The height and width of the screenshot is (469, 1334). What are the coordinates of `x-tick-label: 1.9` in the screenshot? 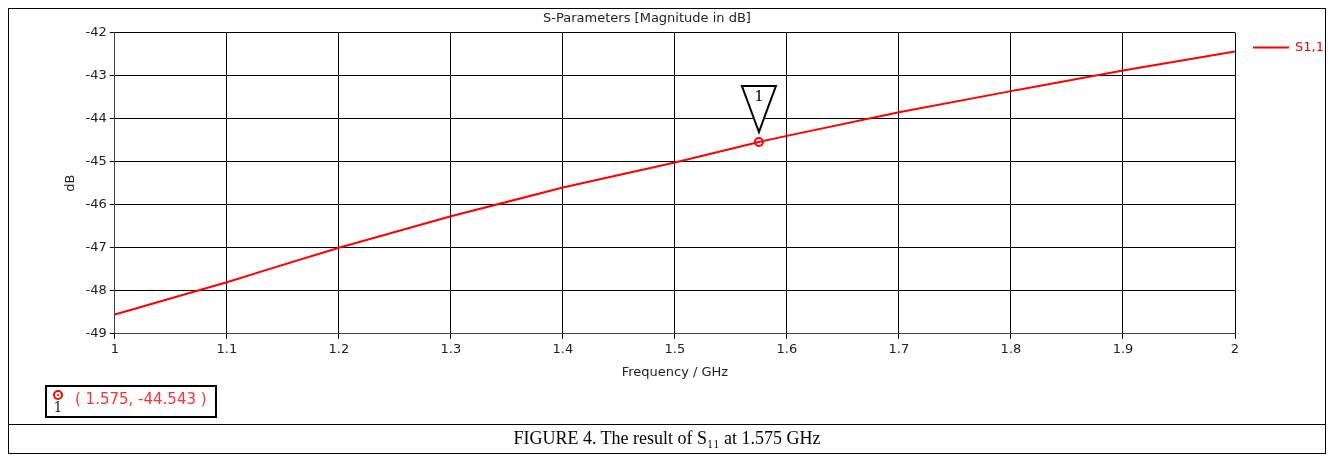 It's located at (1123, 348).